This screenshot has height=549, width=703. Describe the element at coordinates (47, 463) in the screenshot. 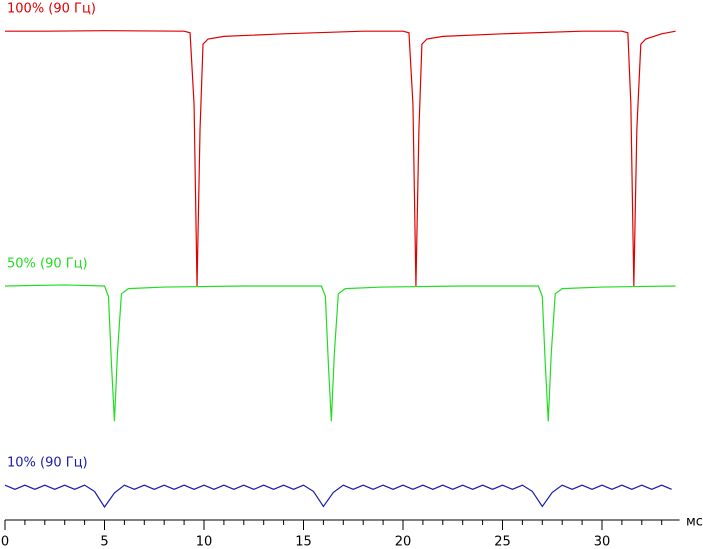

I see `series-label: 10% (90 Гц)` at that location.